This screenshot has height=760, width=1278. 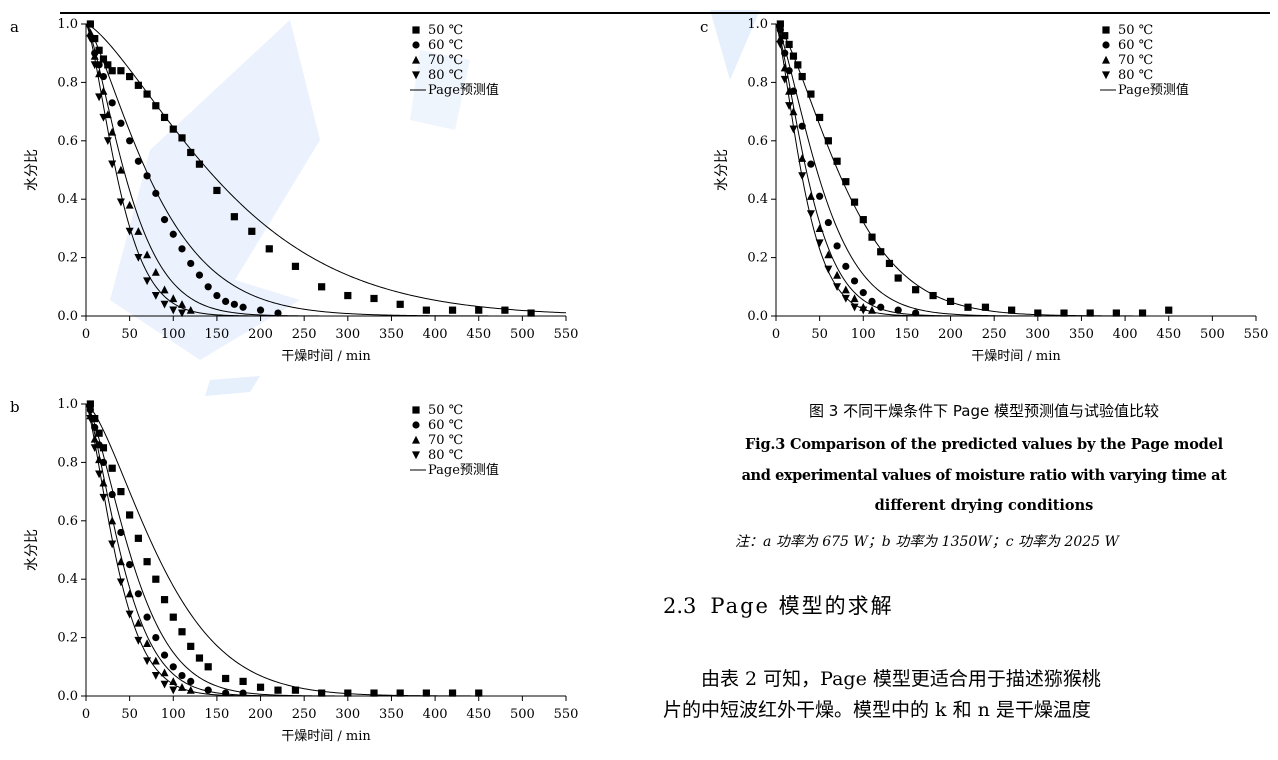 I want to click on x-tick-label: 100, so click(x=863, y=334).